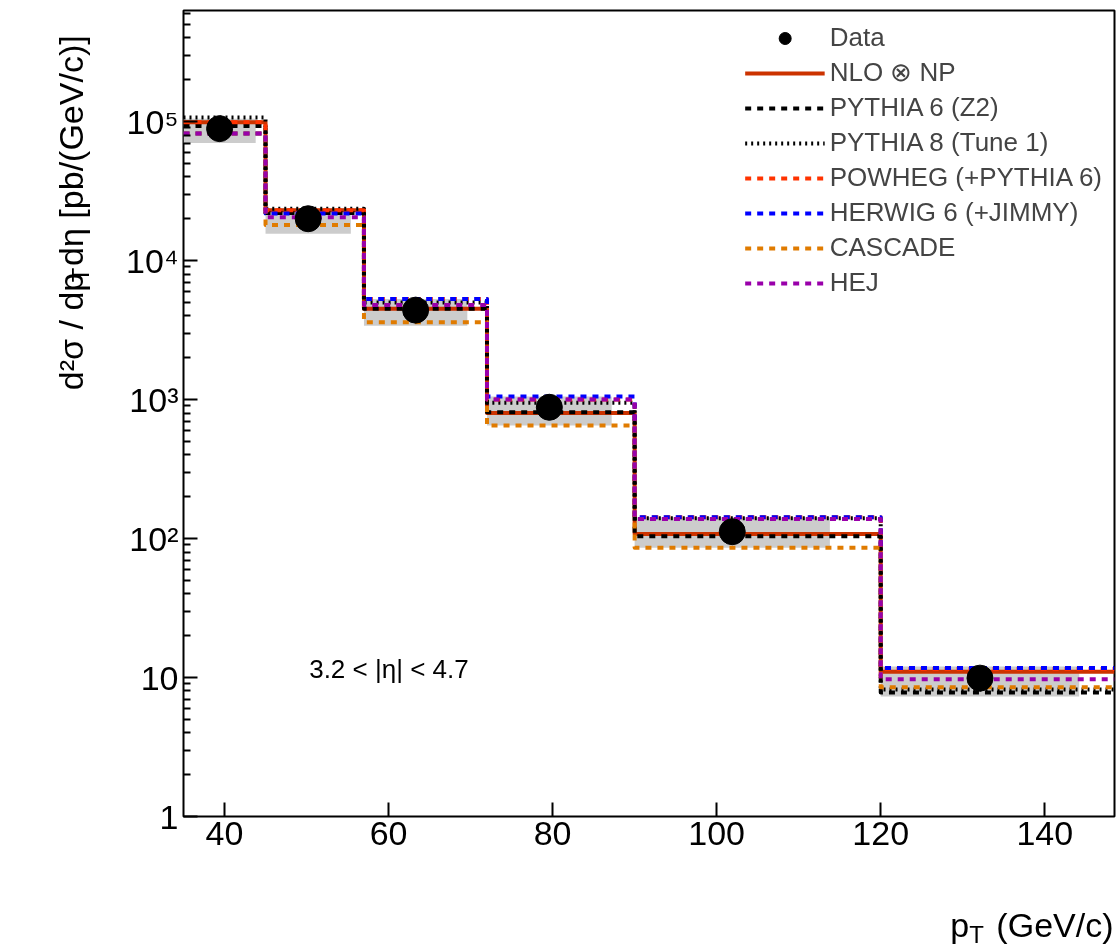 Image resolution: width=1118 pixels, height=946 pixels. I want to click on x-tick-label: 140, so click(1045, 832).